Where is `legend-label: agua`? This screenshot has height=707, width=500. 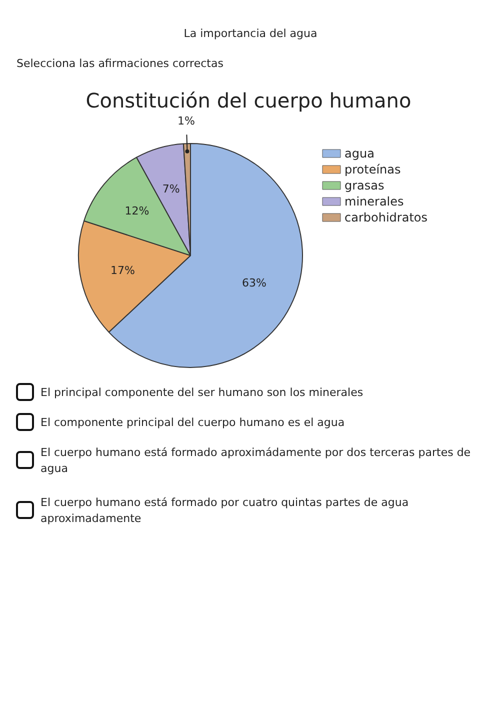
legend-label: agua is located at coordinates (359, 153).